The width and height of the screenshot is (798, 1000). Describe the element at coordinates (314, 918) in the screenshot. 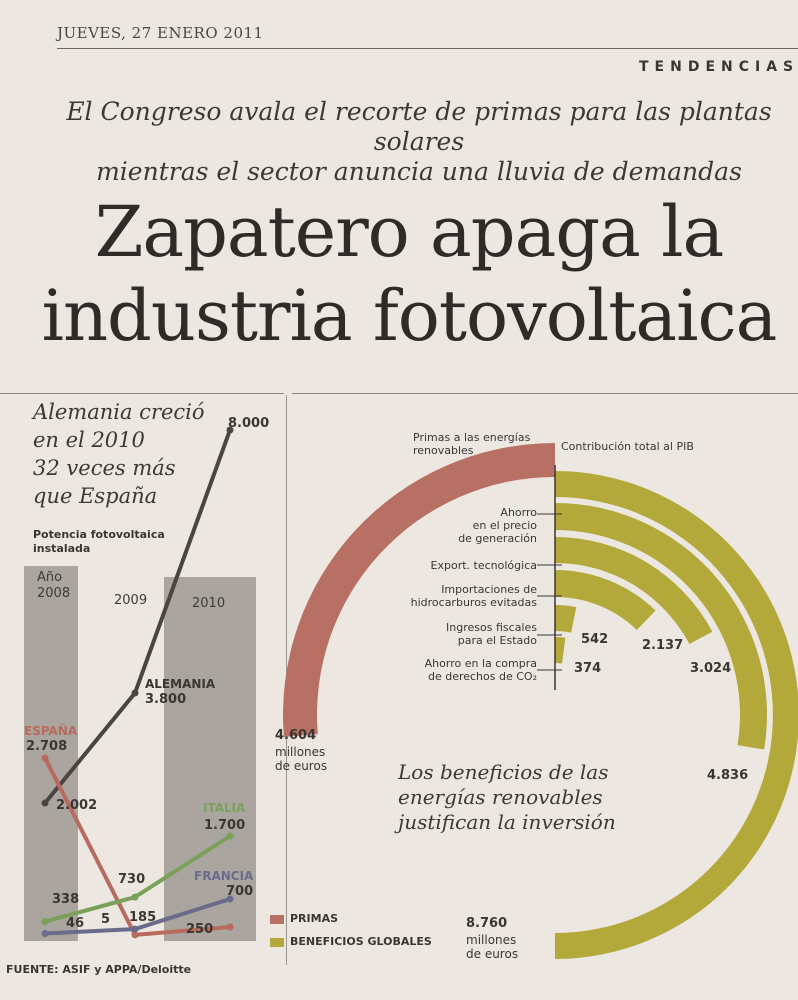

I see `legend-label-primas: PRIMAS` at that location.